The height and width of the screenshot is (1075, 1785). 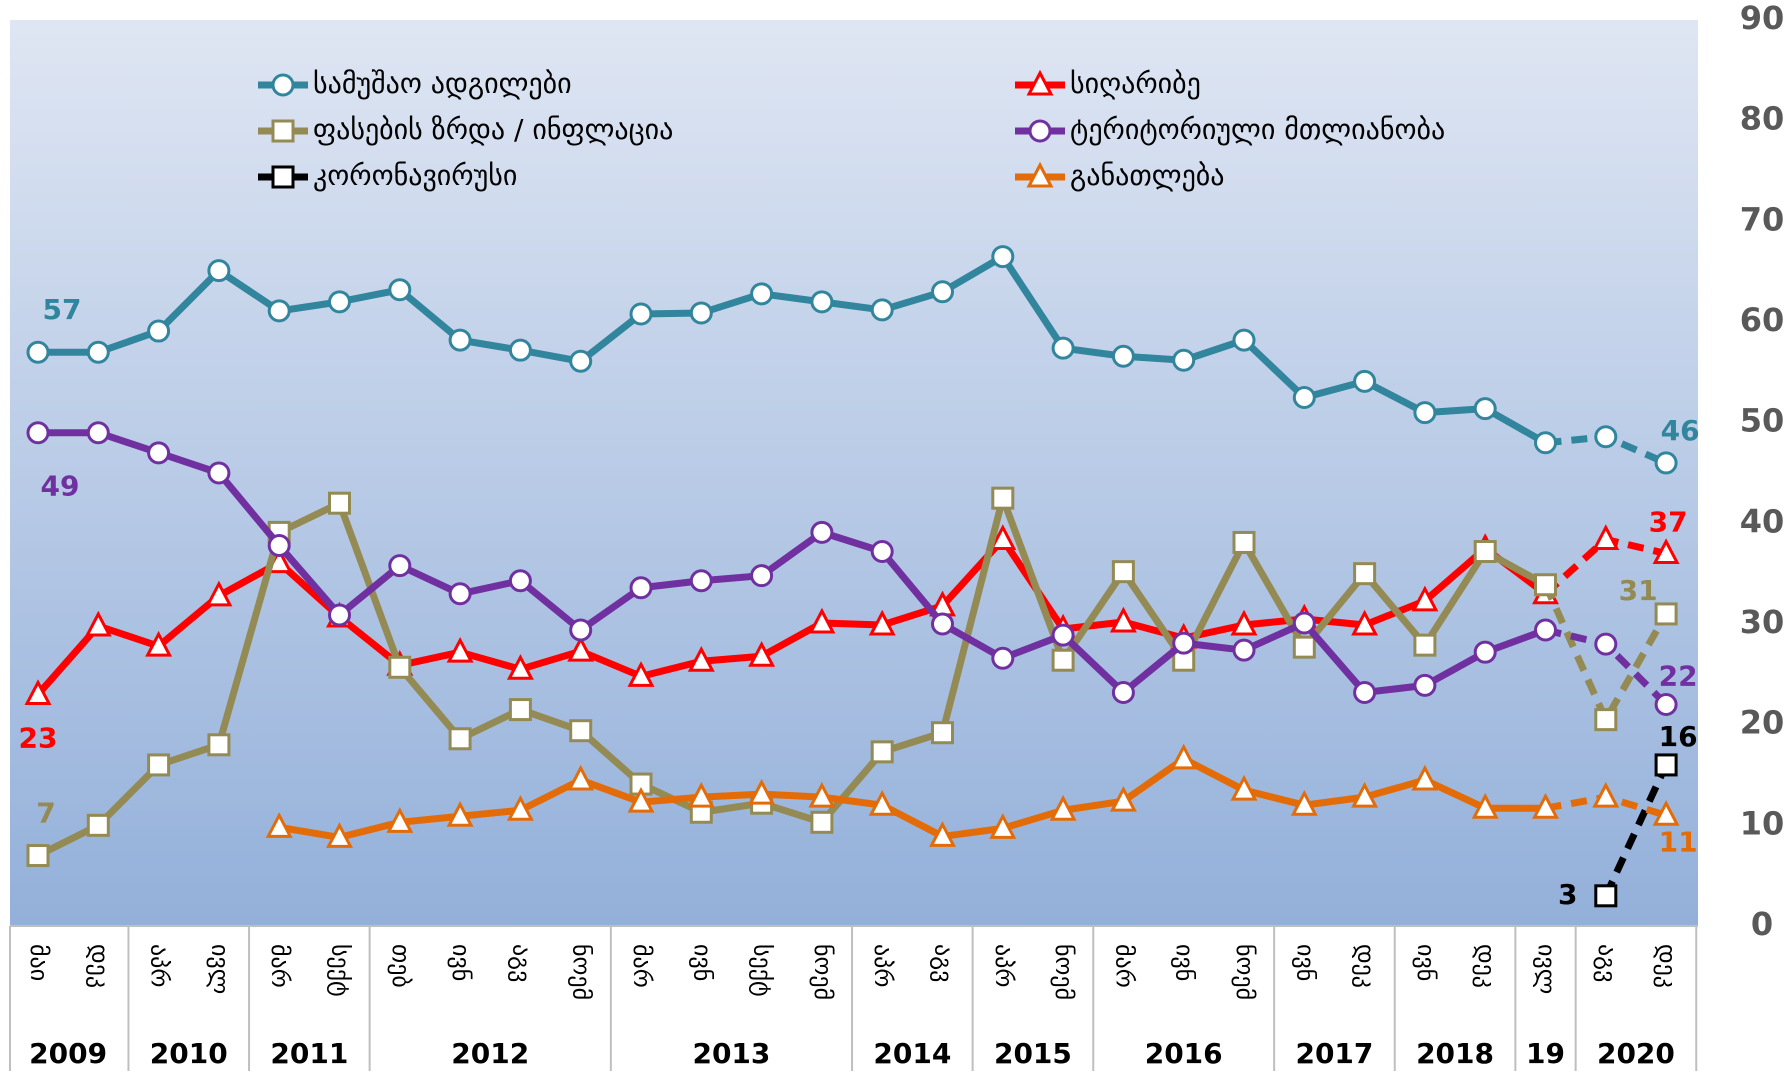 What do you see at coordinates (62, 309) in the screenshot?
I see `data-label: 57` at bounding box center [62, 309].